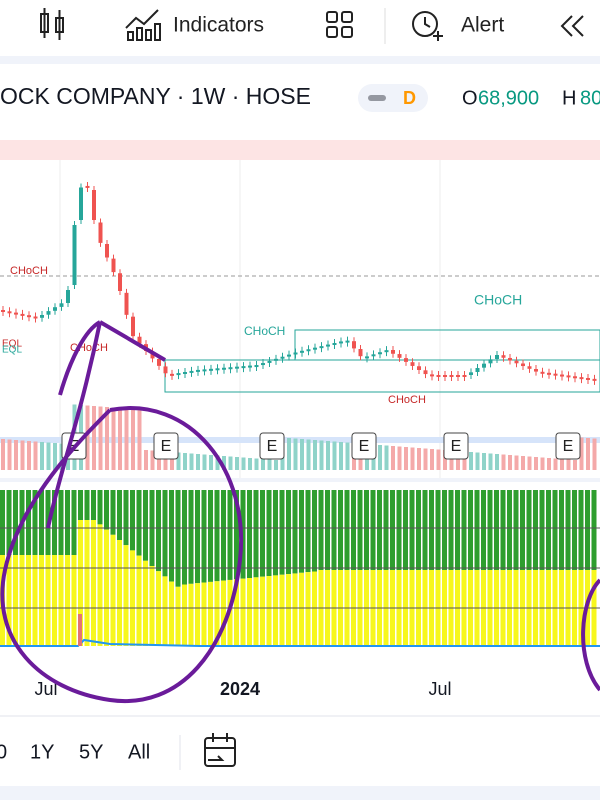 The width and height of the screenshot is (600, 800). Describe the element at coordinates (300, 793) in the screenshot. I see `bottom-edge` at that location.